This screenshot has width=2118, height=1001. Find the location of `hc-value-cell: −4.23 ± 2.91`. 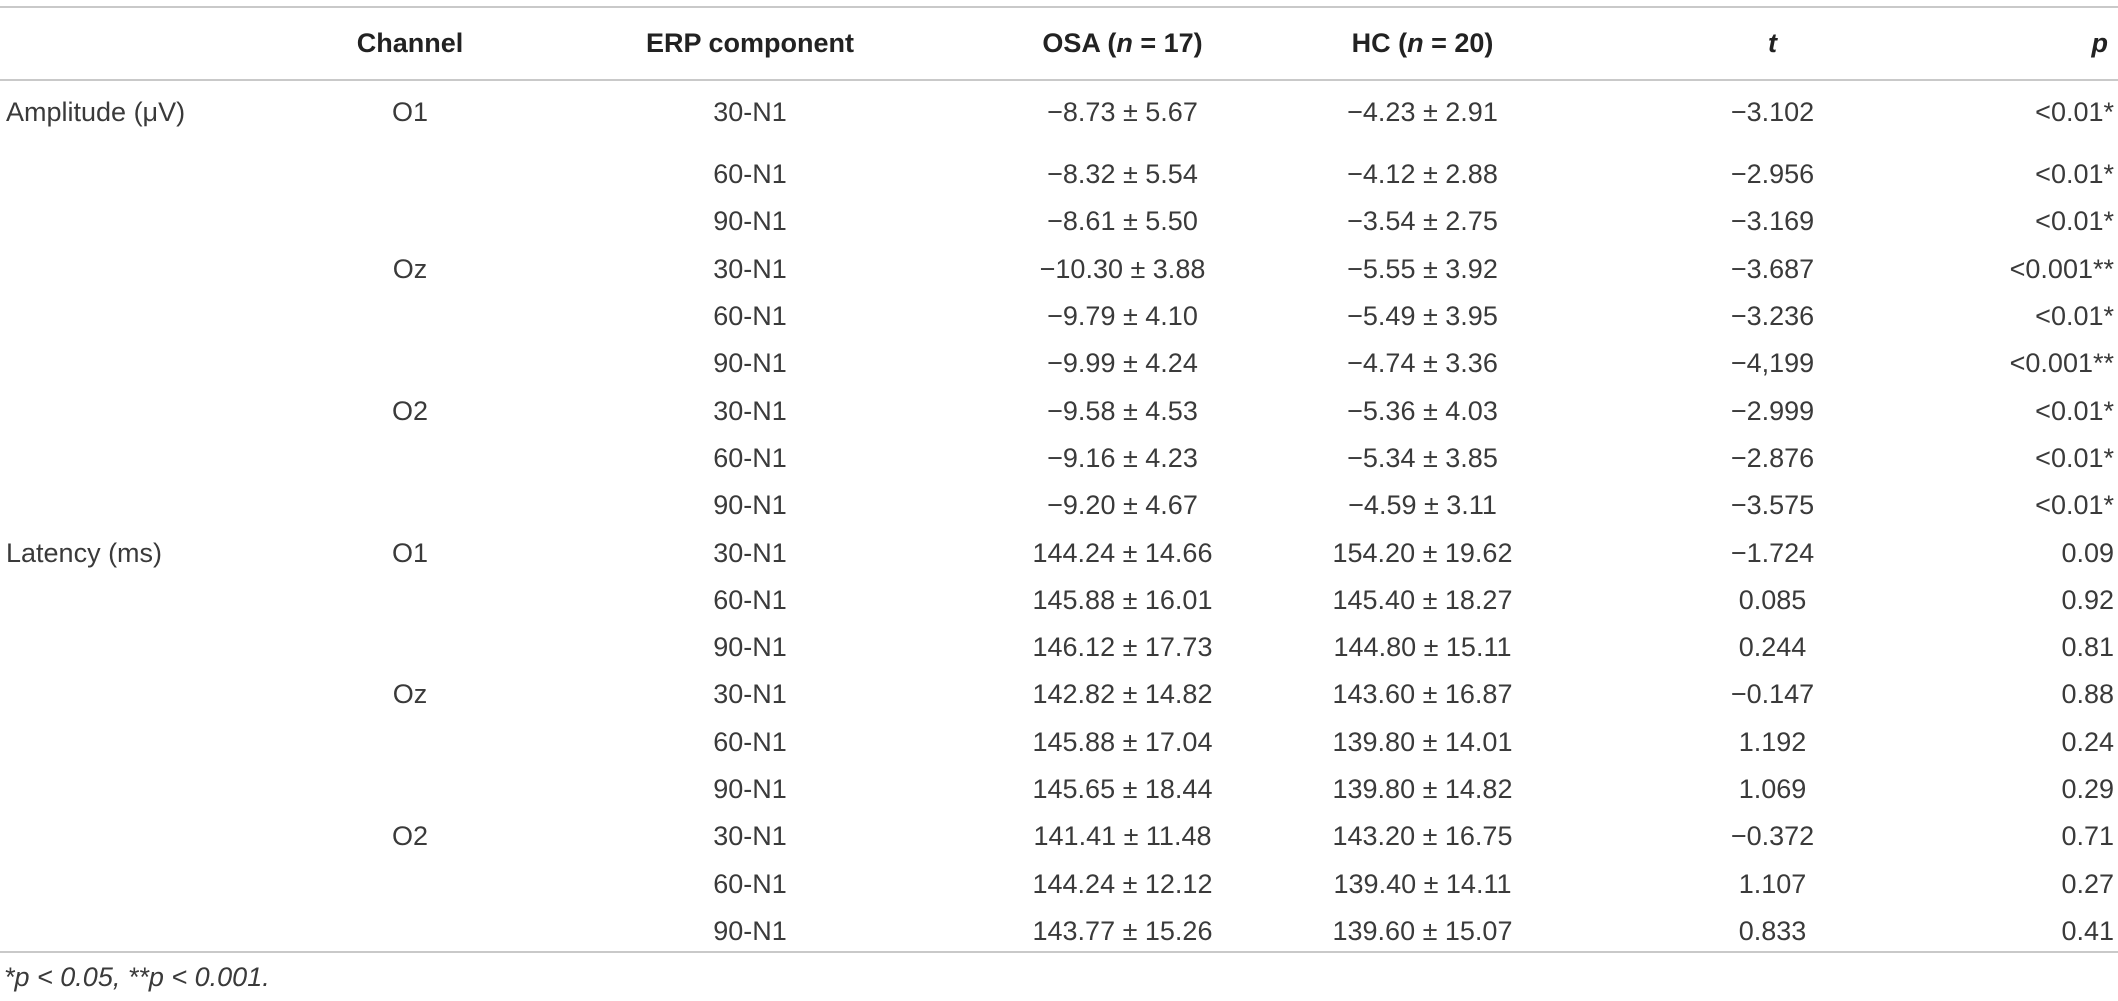

hc-value-cell: −4.23 ± 2.91 is located at coordinates (1422, 112).